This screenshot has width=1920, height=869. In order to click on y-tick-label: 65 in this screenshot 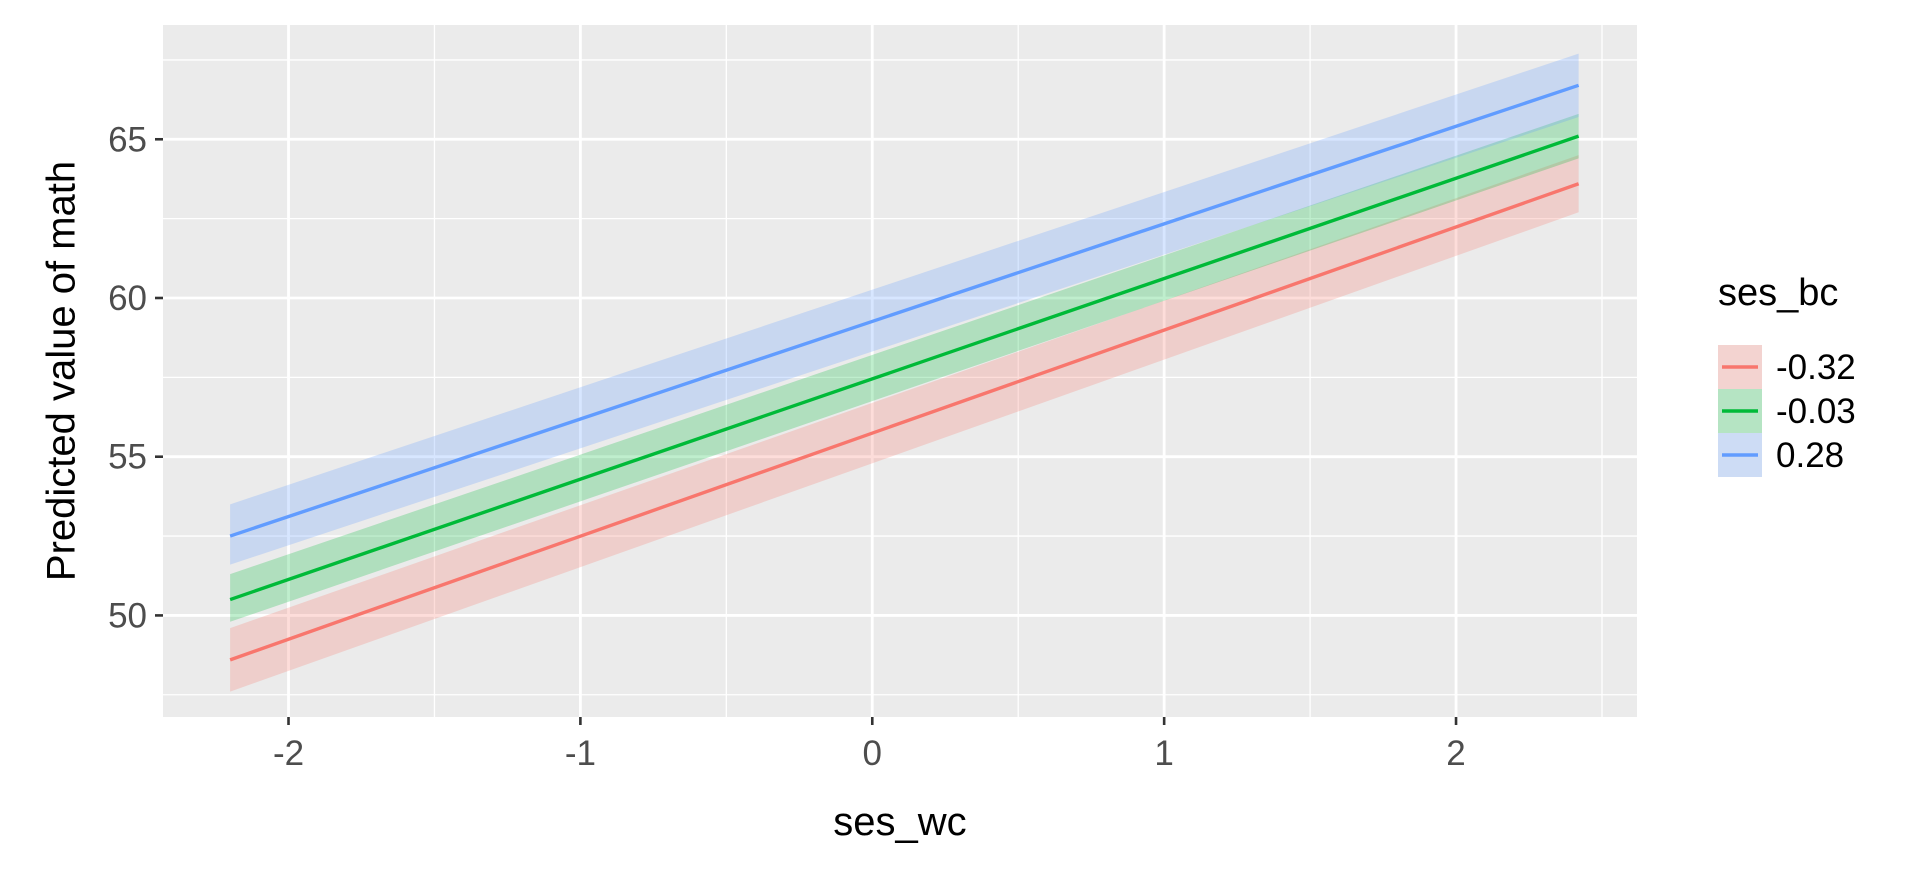, I will do `click(127, 139)`.